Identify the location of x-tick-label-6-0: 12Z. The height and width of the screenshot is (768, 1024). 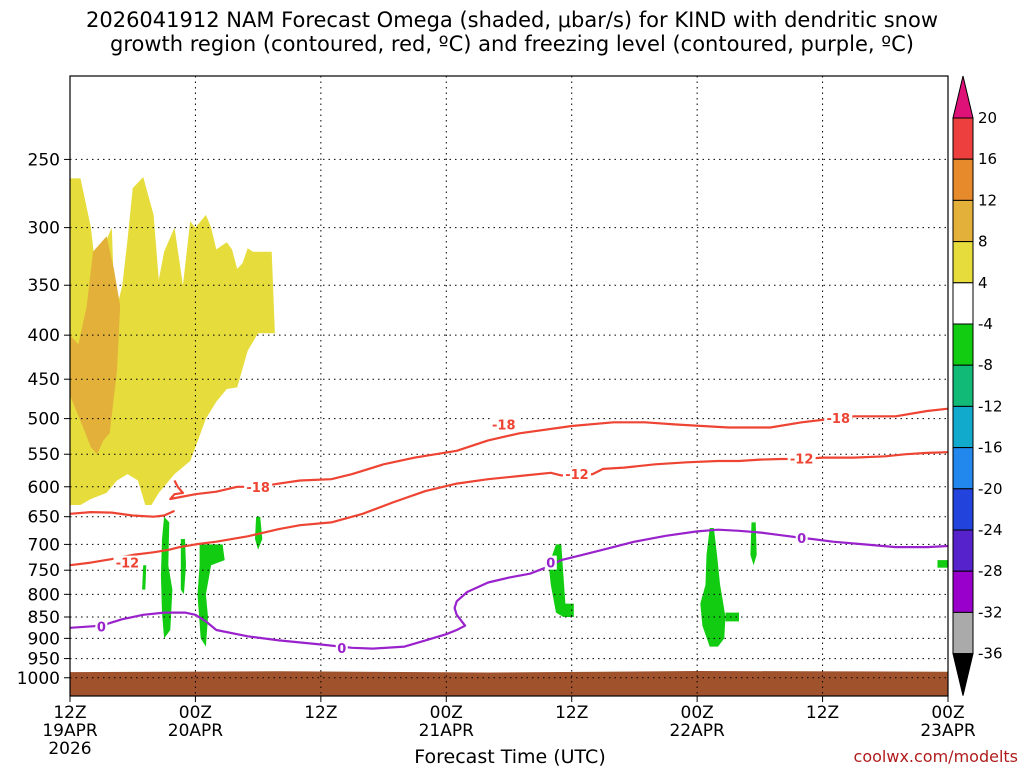
(822, 713).